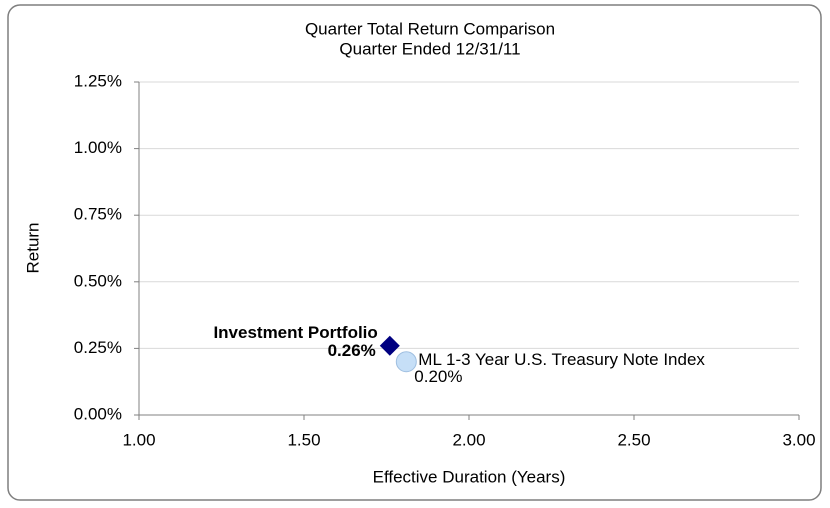 The height and width of the screenshot is (508, 830). I want to click on x-tick-label: 1.00, so click(138, 439).